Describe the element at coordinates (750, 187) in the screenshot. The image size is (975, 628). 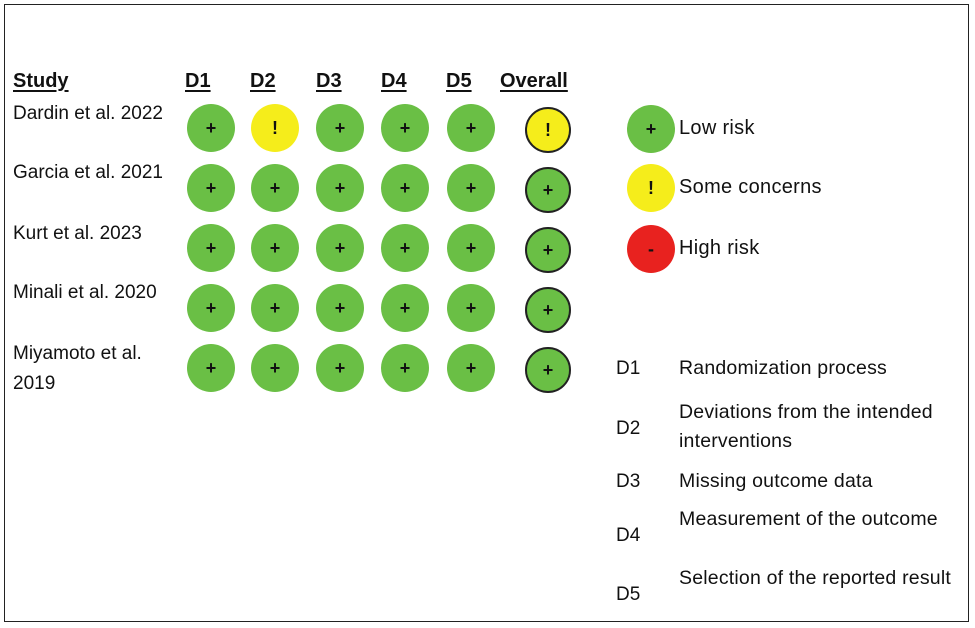
I see `legend-some-concerns-label: Some concerns` at that location.